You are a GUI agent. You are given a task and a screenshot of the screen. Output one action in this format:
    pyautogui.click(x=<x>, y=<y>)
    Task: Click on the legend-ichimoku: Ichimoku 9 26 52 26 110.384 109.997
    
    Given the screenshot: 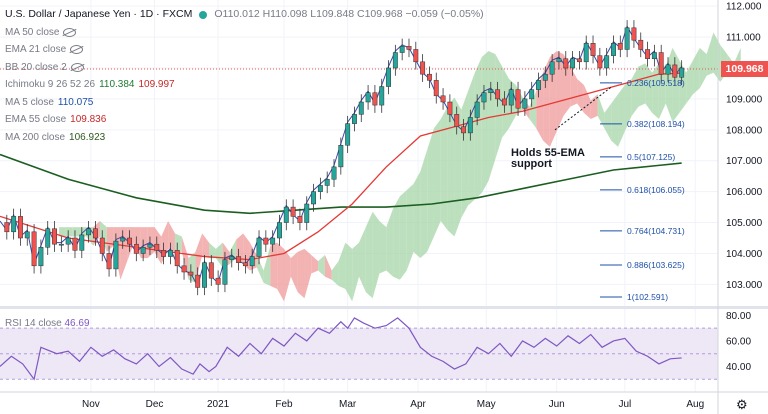 What is the action you would take?
    pyautogui.click(x=90, y=84)
    